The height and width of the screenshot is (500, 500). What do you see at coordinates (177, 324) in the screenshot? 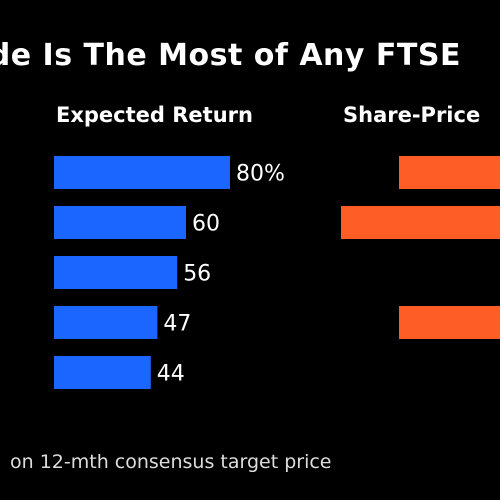
I see `expected-return-label-4: 47` at bounding box center [177, 324].